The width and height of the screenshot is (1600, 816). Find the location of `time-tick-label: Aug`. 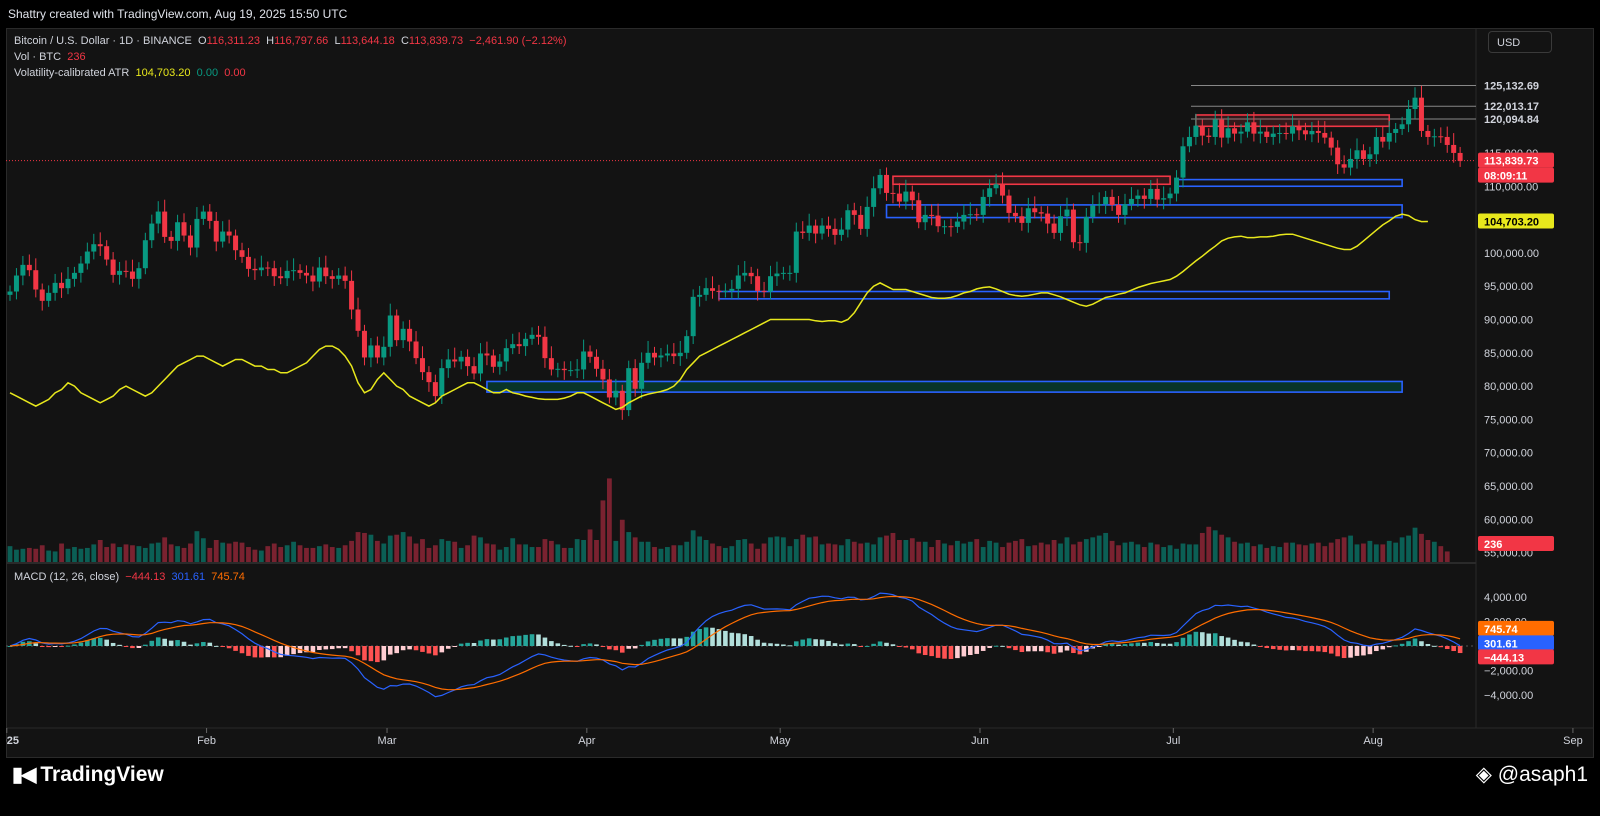

time-tick-label: Aug is located at coordinates (1373, 741).